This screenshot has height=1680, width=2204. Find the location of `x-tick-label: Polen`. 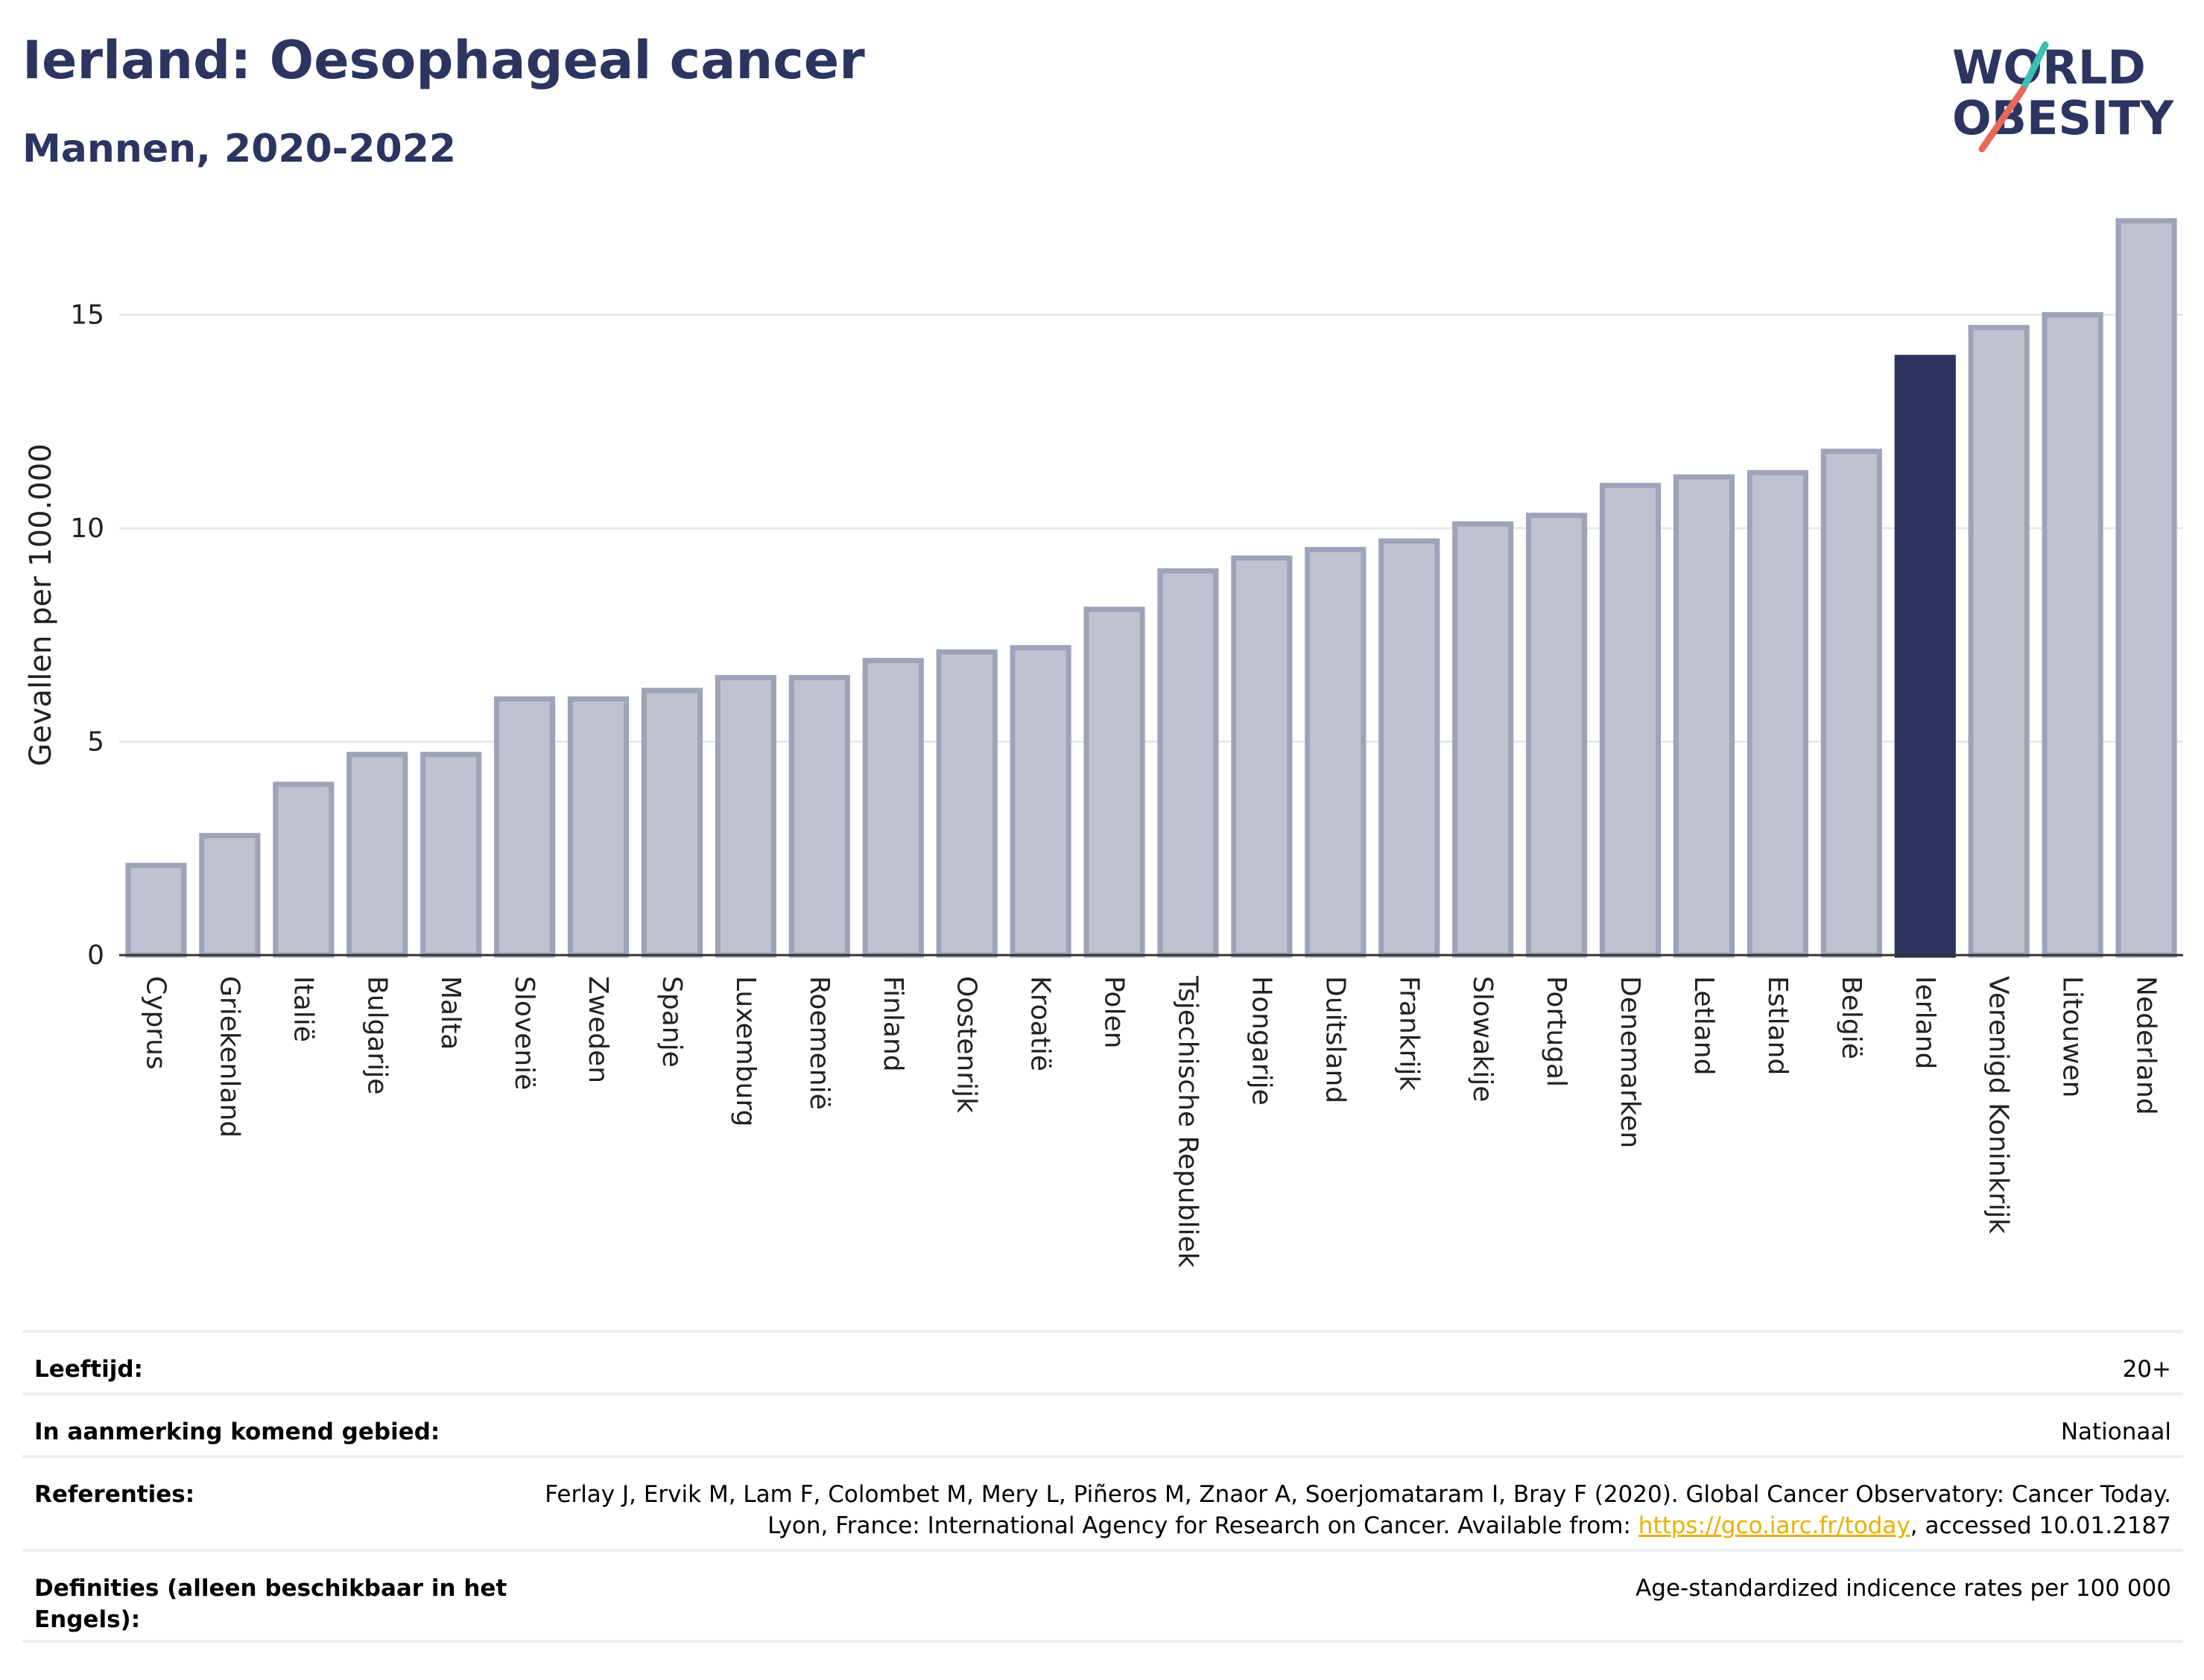

x-tick-label: Polen is located at coordinates (1114, 1012).